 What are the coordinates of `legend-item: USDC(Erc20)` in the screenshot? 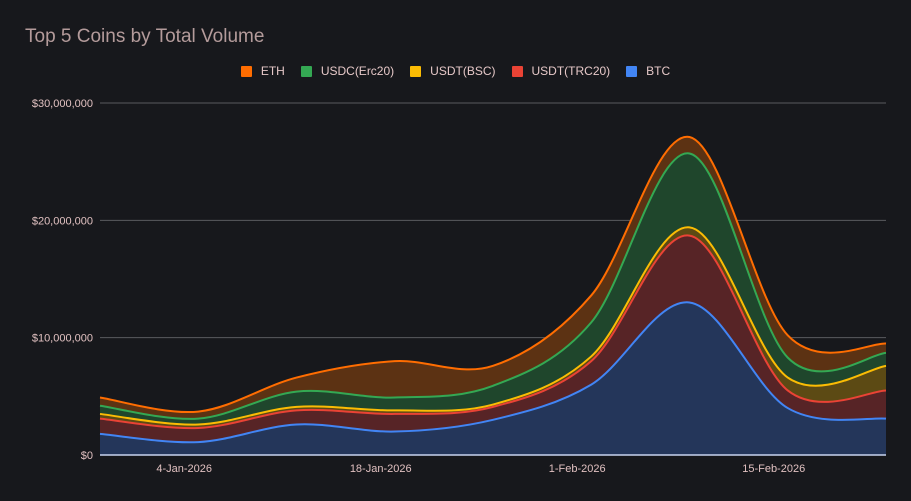 It's located at (347, 71).